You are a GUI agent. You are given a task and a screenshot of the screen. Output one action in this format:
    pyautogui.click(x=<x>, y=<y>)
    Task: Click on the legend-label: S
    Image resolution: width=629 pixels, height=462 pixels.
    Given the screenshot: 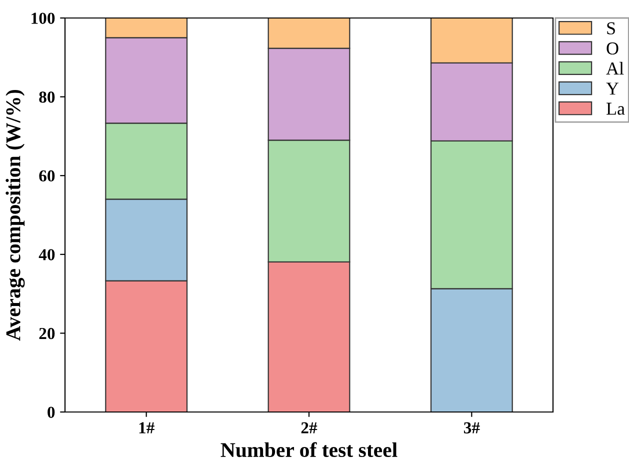 What is the action you would take?
    pyautogui.click(x=611, y=28)
    